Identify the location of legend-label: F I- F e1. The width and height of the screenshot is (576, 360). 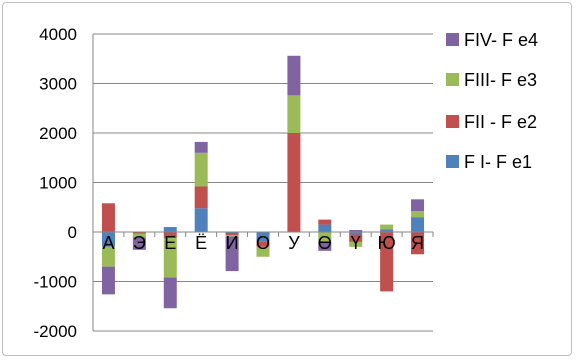
(498, 162).